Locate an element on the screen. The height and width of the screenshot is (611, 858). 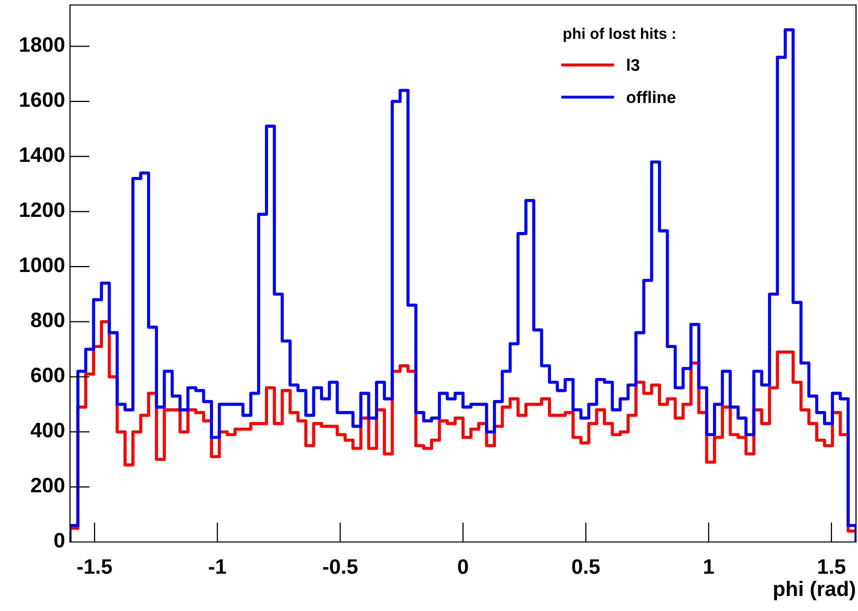
x-tick-label: 0.5 is located at coordinates (586, 566).